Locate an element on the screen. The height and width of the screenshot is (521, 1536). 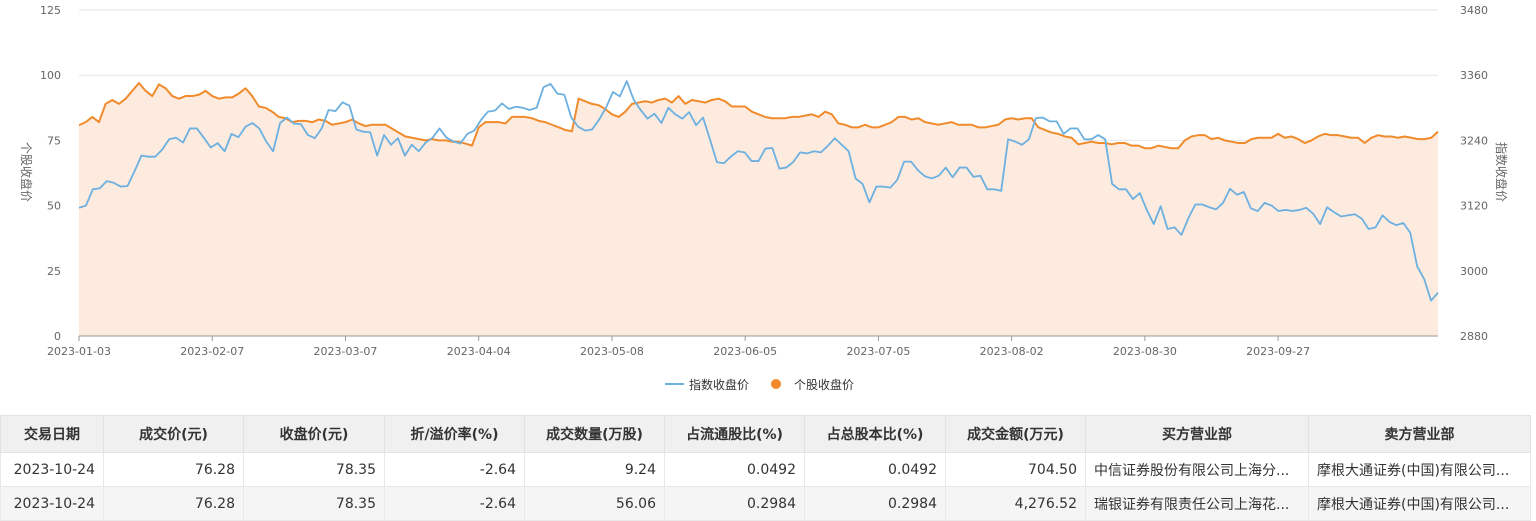
col-header-volume: 成交数量(万股) is located at coordinates (594, 434).